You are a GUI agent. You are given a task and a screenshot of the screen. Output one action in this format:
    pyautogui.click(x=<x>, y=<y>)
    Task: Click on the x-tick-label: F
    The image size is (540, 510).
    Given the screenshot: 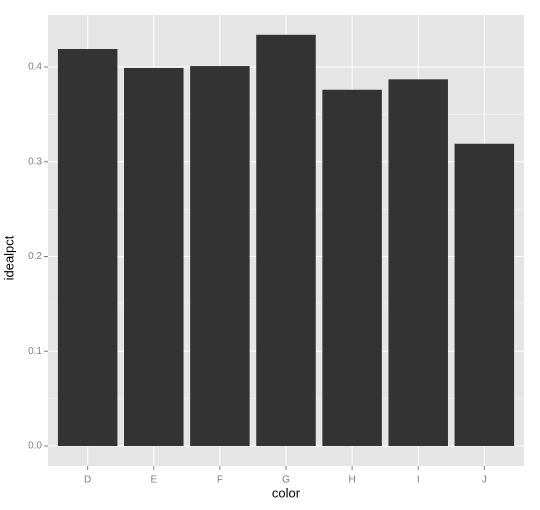 What is the action you would take?
    pyautogui.click(x=220, y=480)
    